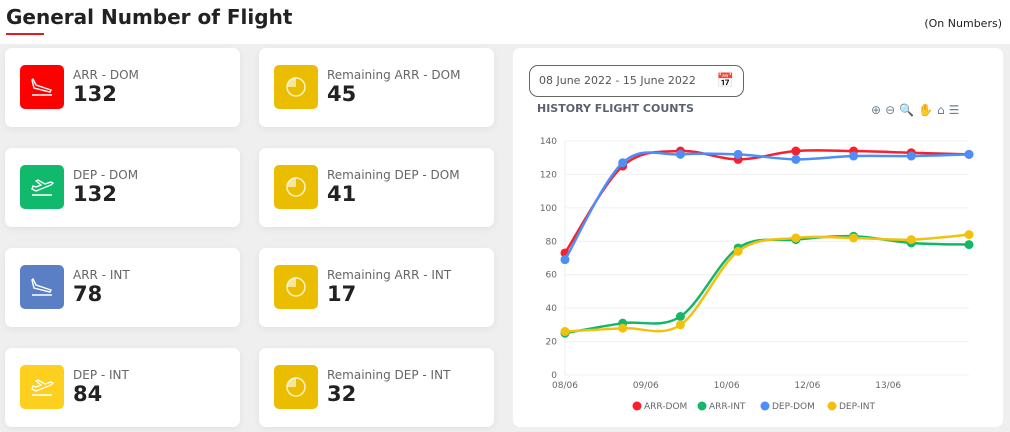  What do you see at coordinates (376, 387) in the screenshot?
I see `stat-card: Remaining DEP - INT 32` at bounding box center [376, 387].